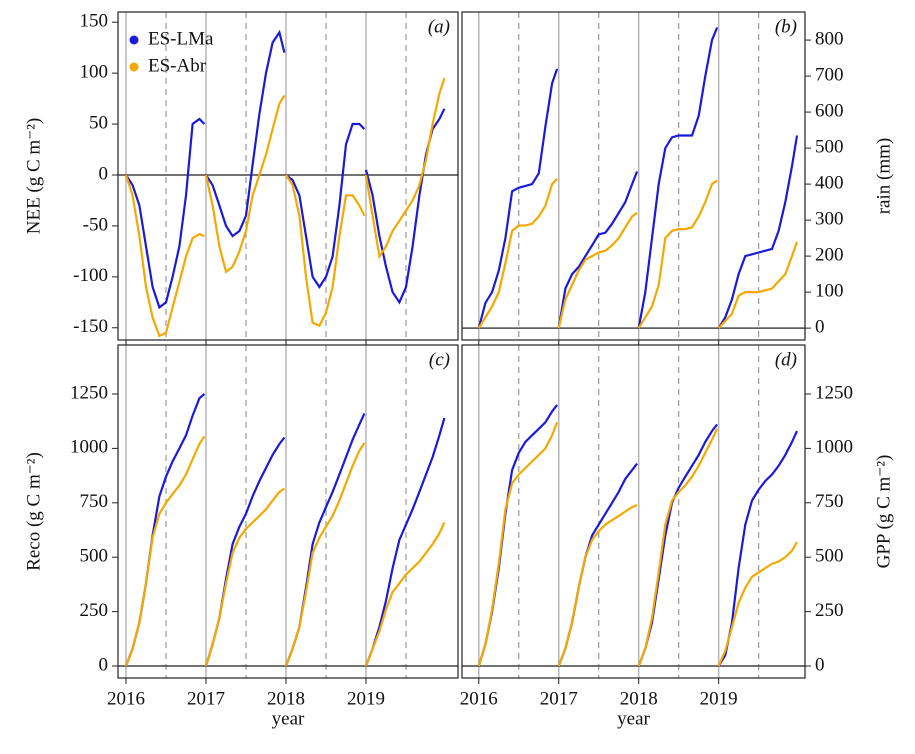 The height and width of the screenshot is (754, 915). Describe the element at coordinates (95, 224) in the screenshot. I see `y-tick-label: -50` at that location.